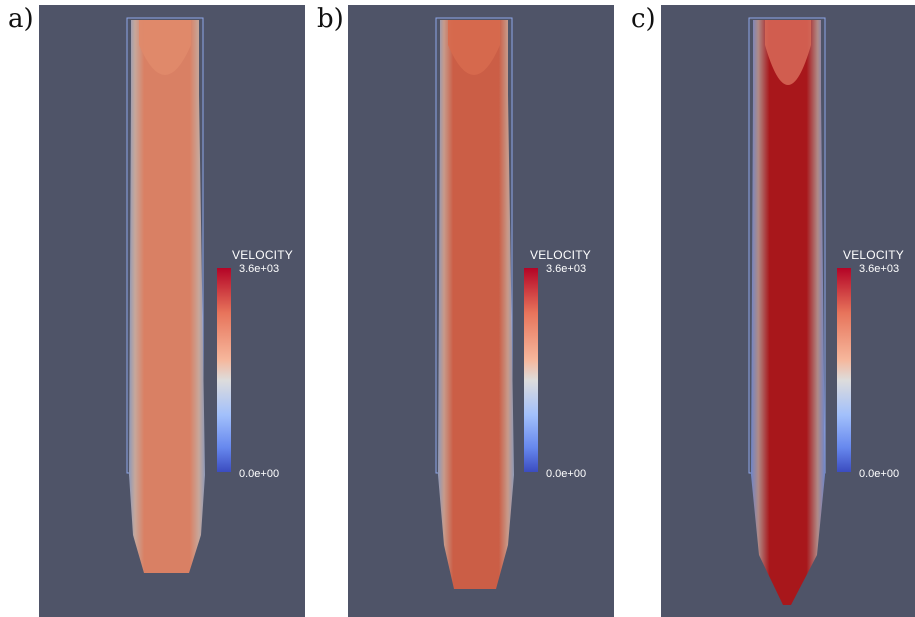  What do you see at coordinates (224, 370) in the screenshot?
I see `colorbar-a` at bounding box center [224, 370].